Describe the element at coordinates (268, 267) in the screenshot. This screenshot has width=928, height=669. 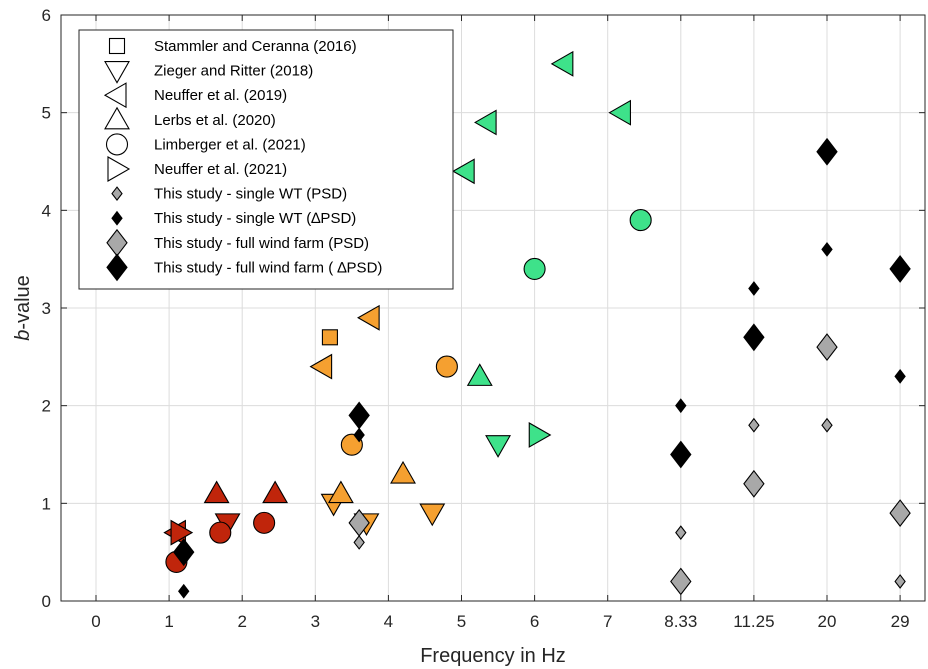
I see `legend-label: This study - full wind farm ( ∆PSD)` at that location.